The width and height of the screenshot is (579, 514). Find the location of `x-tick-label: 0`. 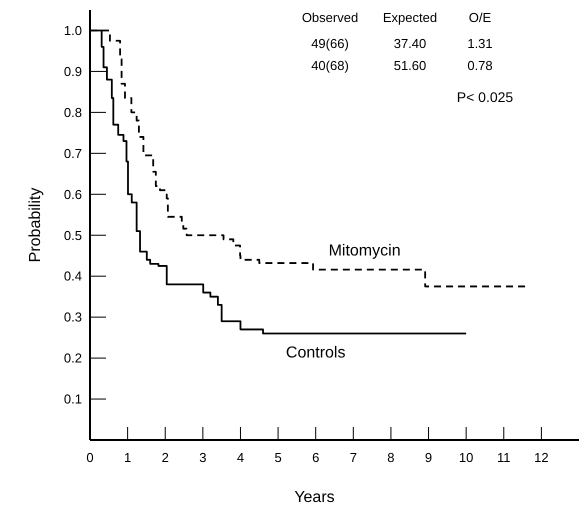

x-tick-label: 0 is located at coordinates (90, 457).